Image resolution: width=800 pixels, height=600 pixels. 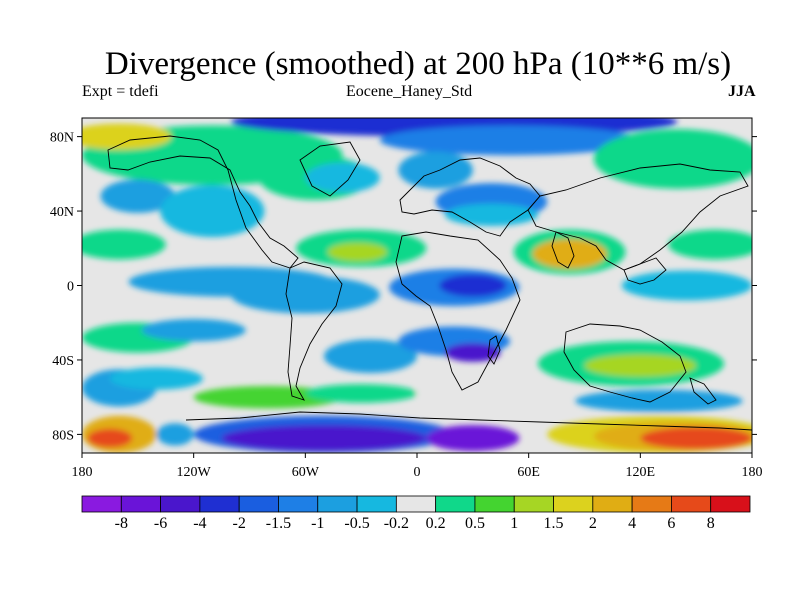 What do you see at coordinates (70, 287) in the screenshot?
I see `lat-tick-label: 0` at bounding box center [70, 287].